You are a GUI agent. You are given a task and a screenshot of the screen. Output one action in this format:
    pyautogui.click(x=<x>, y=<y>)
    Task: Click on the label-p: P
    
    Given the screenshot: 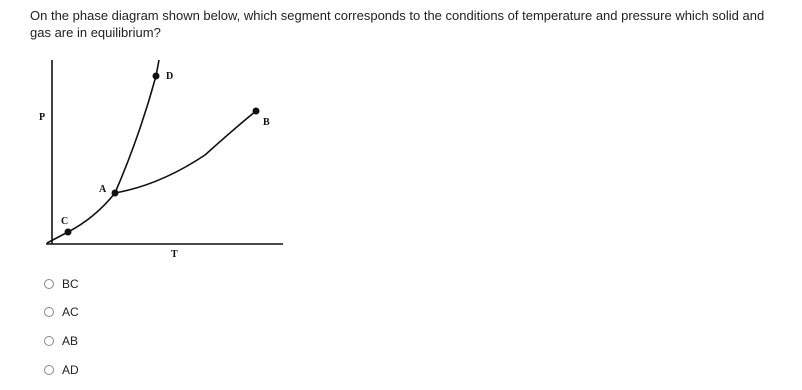 What is the action you would take?
    pyautogui.click(x=42, y=117)
    